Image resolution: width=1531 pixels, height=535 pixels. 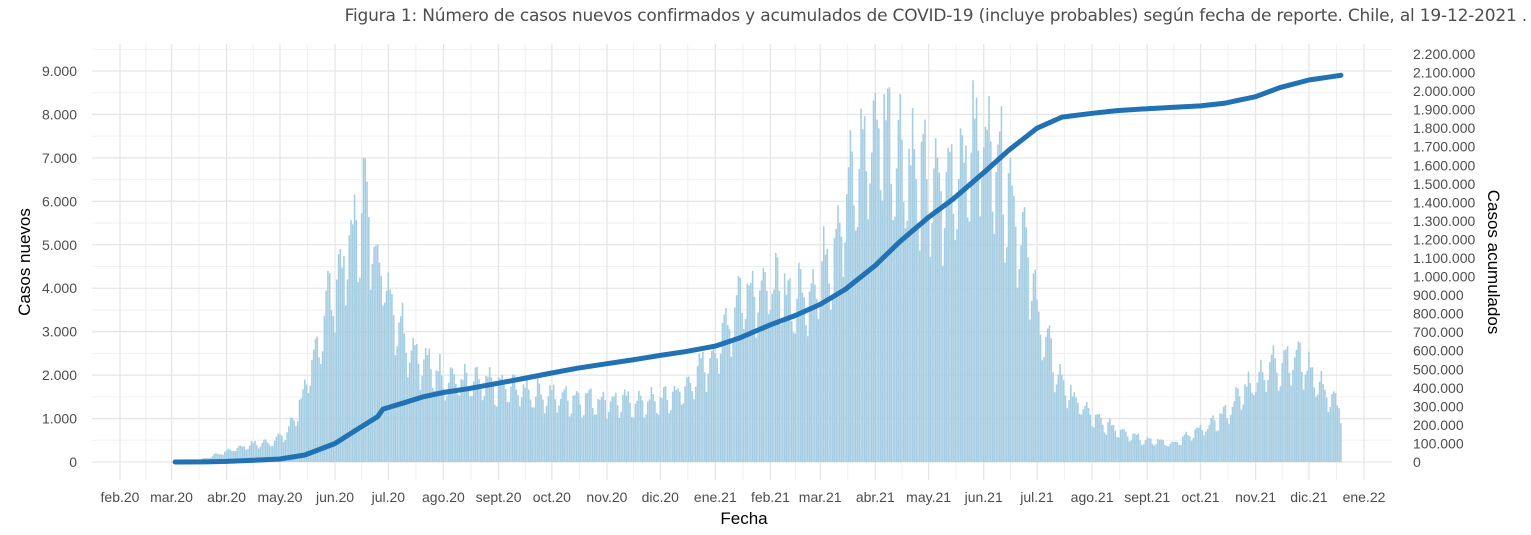 I want to click on y-right-tick-label: 1.400.000, so click(x=1444, y=202).